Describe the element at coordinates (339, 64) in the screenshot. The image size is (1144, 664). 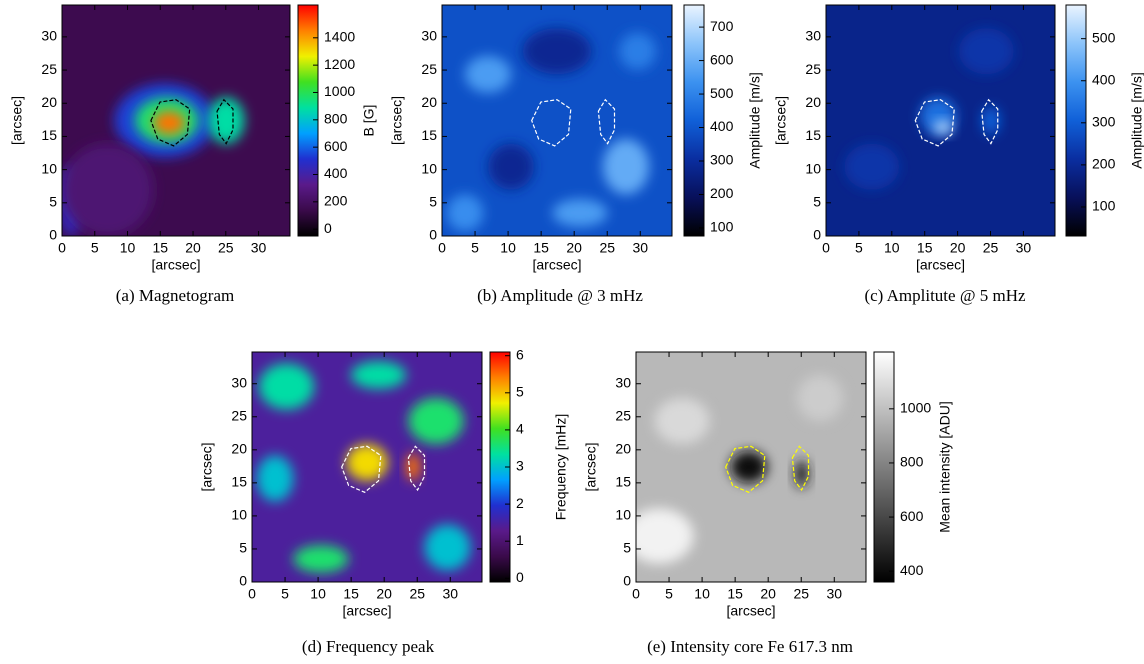
I see `colorbar-tick-label: 1200` at that location.